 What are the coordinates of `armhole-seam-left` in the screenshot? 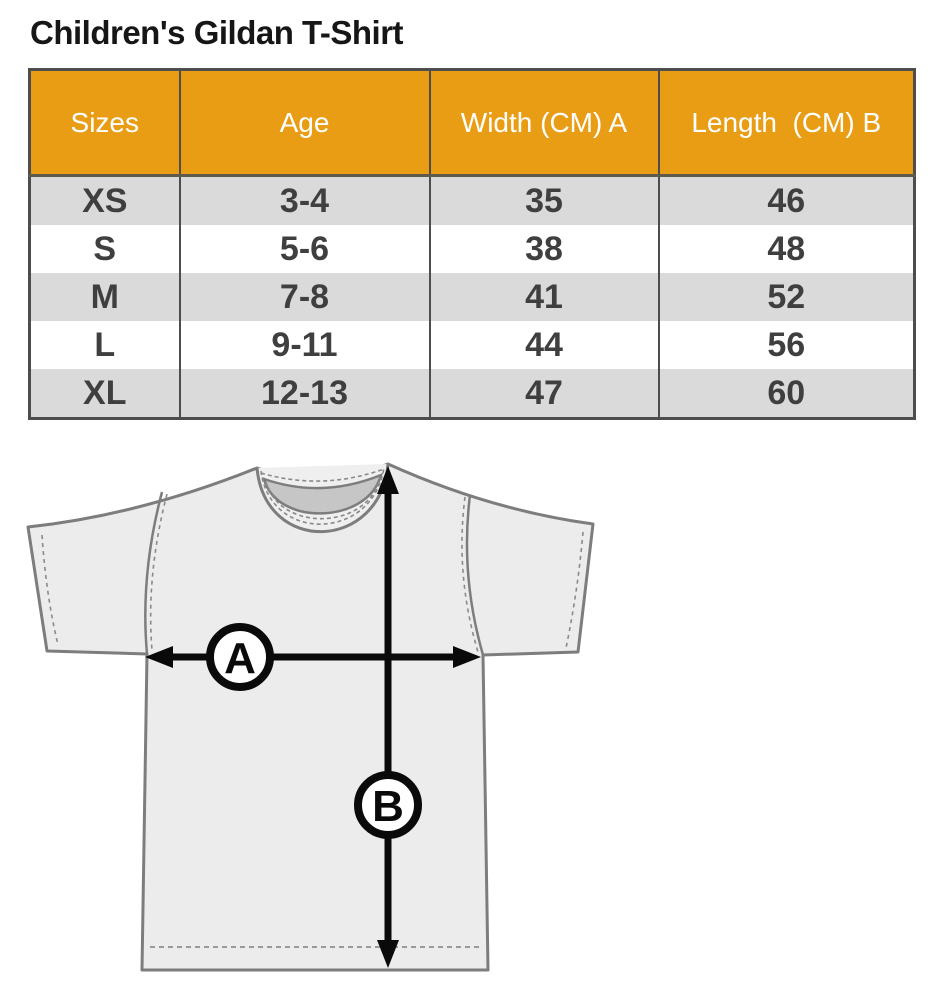 It's located at (154, 573).